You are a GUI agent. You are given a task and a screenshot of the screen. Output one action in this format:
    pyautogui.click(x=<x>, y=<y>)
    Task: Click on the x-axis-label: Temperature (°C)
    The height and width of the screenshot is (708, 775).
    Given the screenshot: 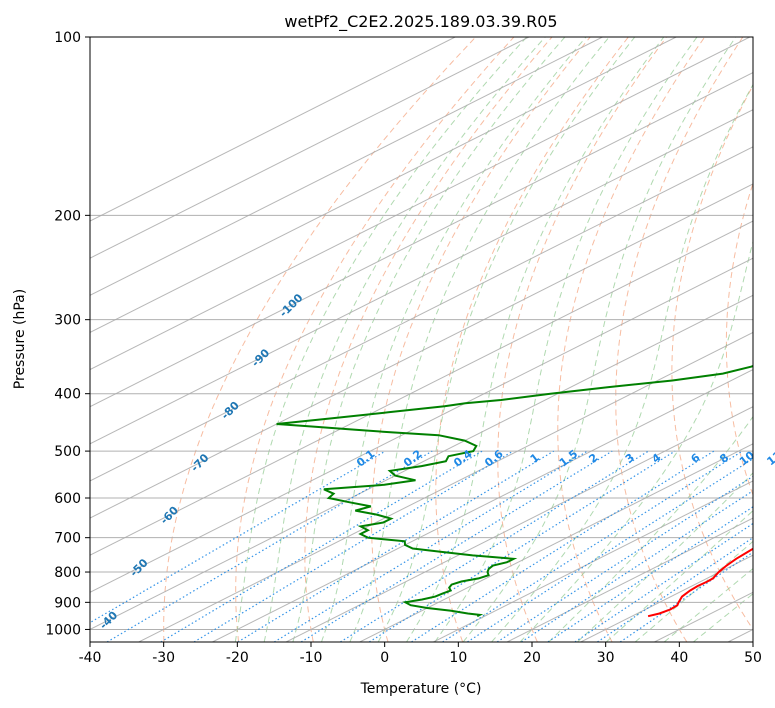 What is the action you would take?
    pyautogui.click(x=421, y=689)
    